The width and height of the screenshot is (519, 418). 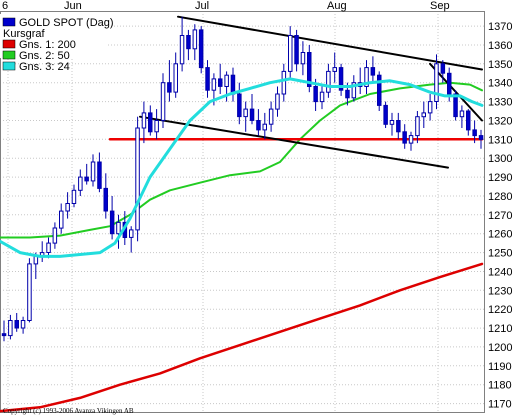 I want to click on legend-label: Gns. 2: 50, so click(x=44, y=56).